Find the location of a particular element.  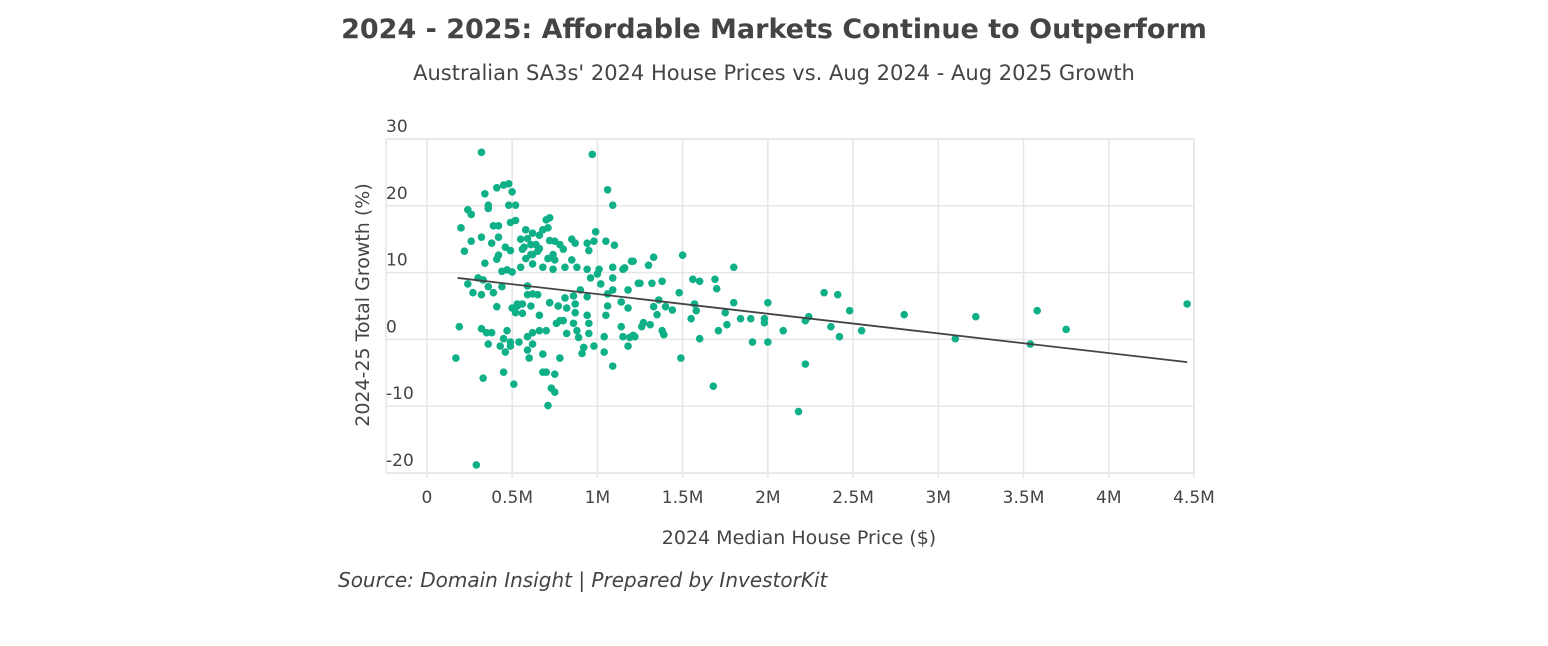

x-tick-label: 4M is located at coordinates (1108, 498).